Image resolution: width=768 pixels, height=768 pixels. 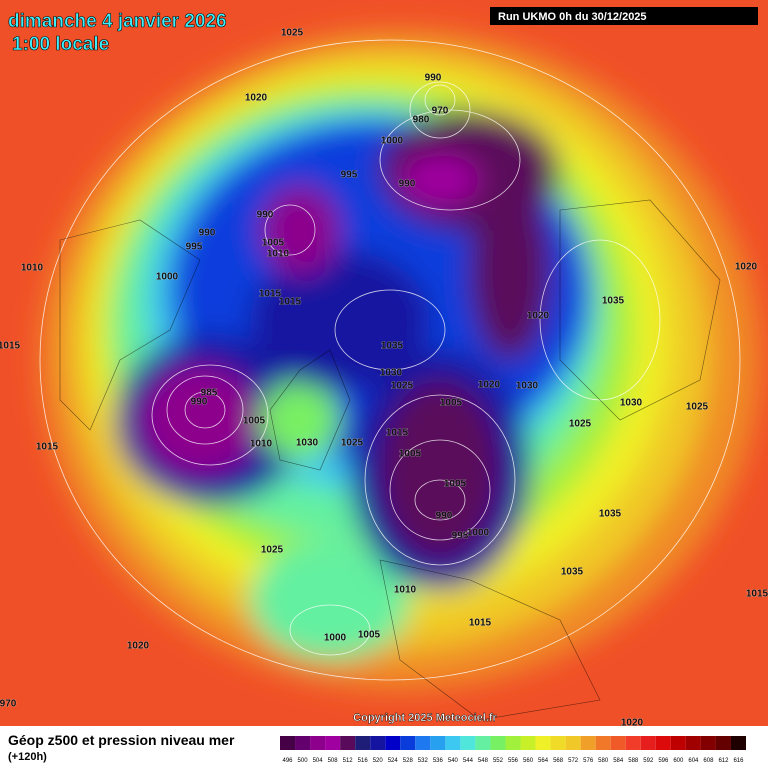 What do you see at coordinates (121, 740) in the screenshot?
I see `legend-title: Géop z500 et pression niveau mer` at bounding box center [121, 740].